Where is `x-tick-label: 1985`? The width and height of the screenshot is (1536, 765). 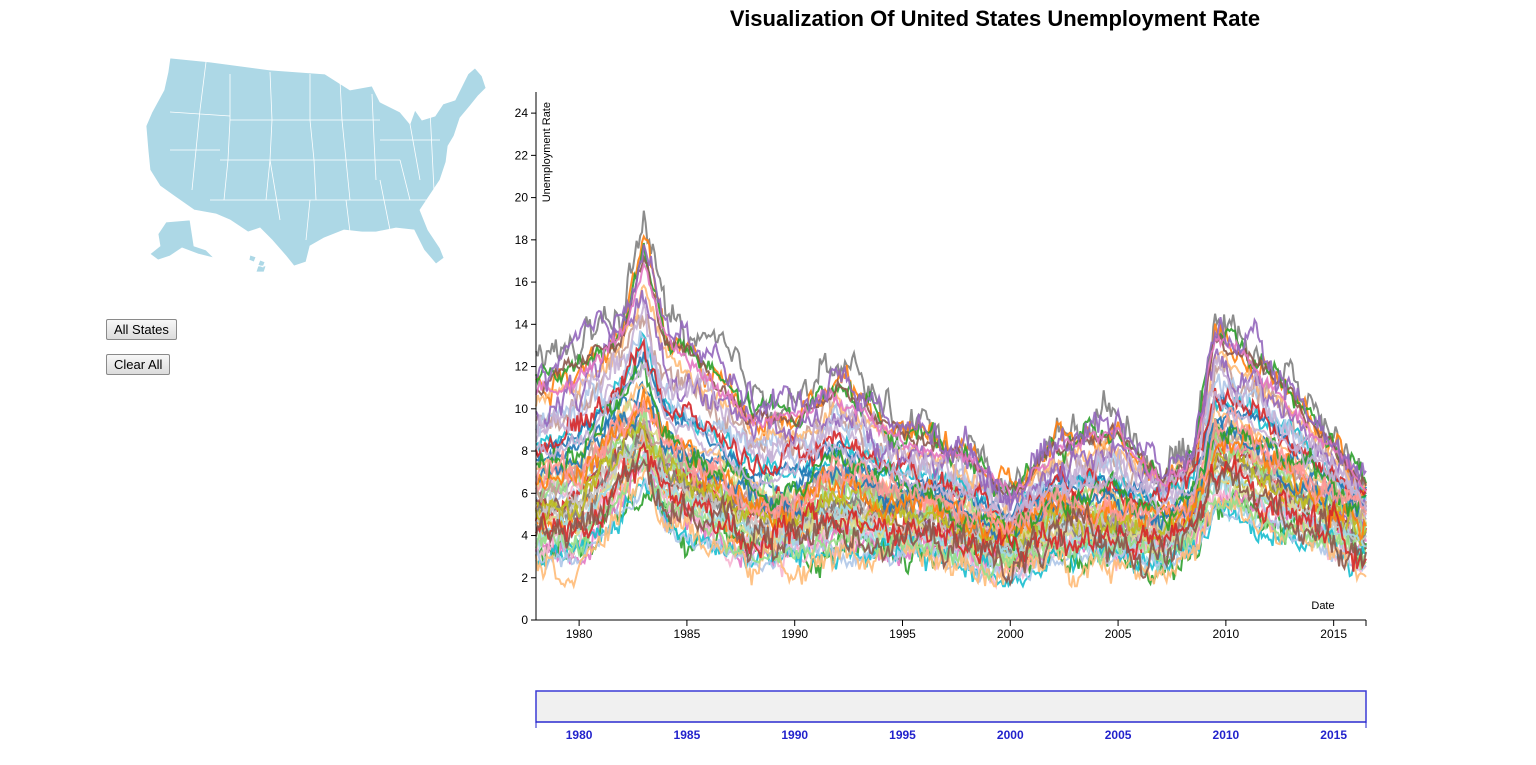 x-tick-label: 1985 is located at coordinates (687, 634).